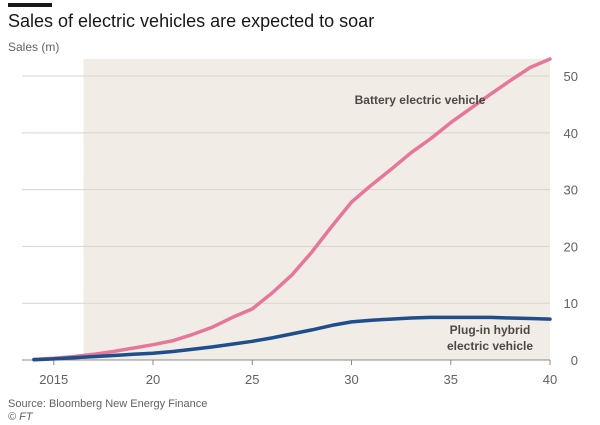  Describe the element at coordinates (571, 76) in the screenshot. I see `y-tick-label: 50` at that location.